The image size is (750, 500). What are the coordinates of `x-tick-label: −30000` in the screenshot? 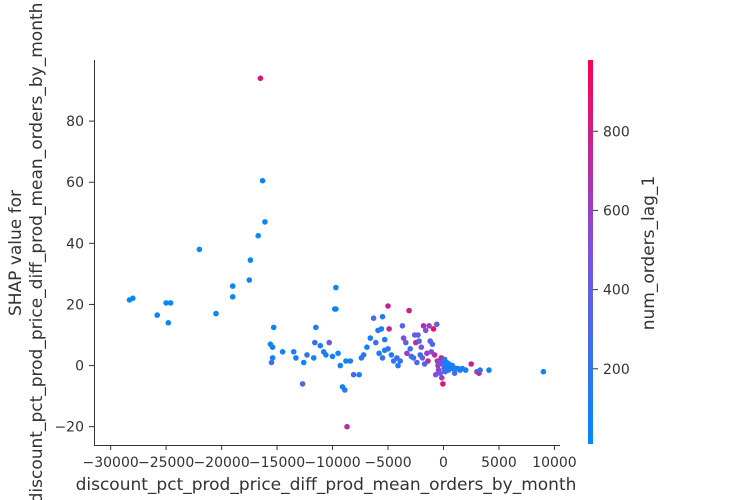 It's located at (111, 463).